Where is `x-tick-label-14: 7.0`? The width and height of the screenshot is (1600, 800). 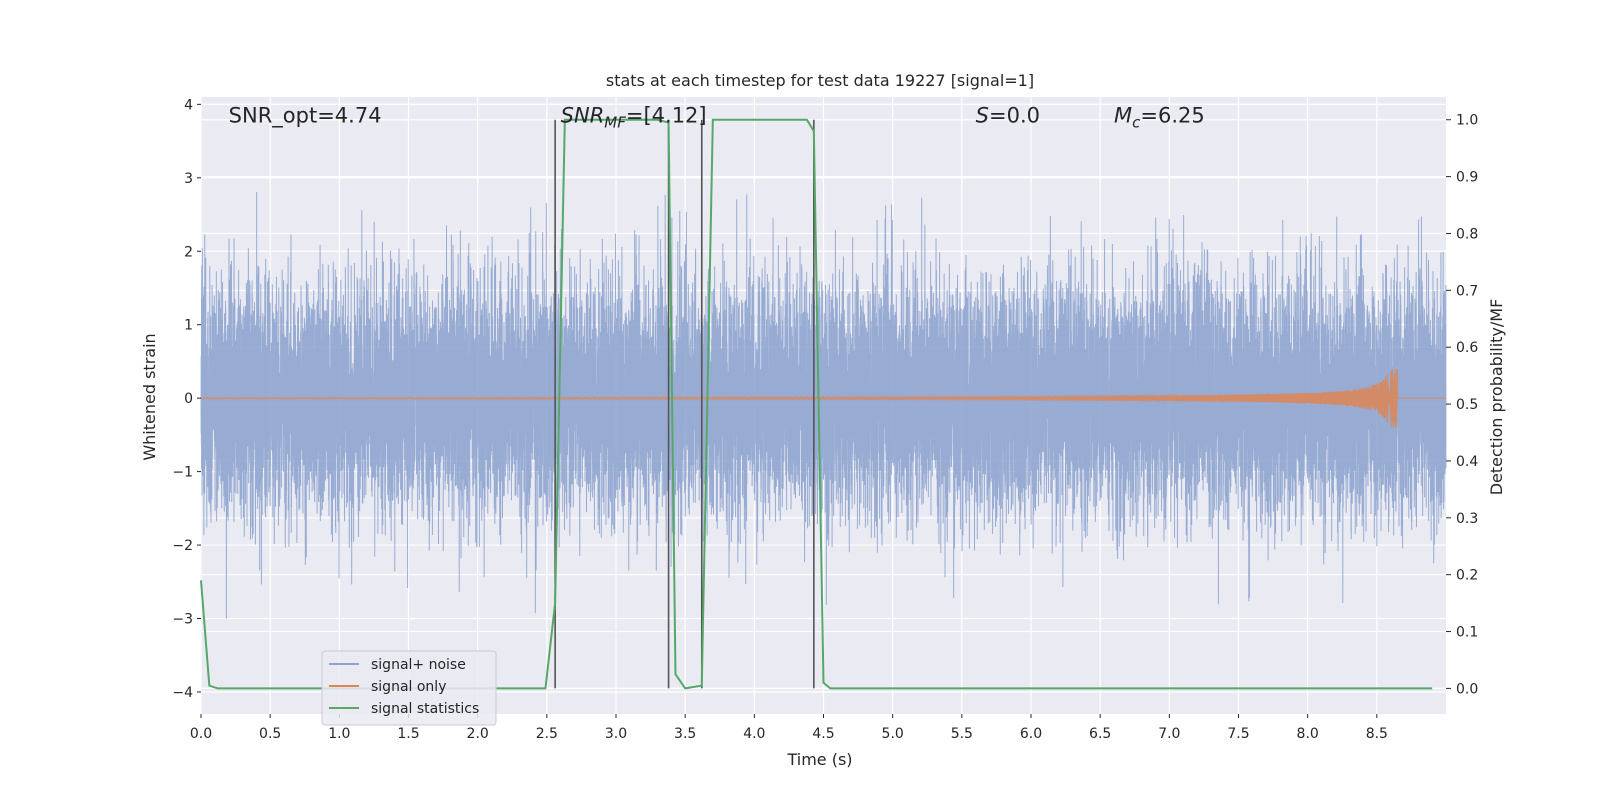
x-tick-label-14: 7.0 is located at coordinates (1169, 734).